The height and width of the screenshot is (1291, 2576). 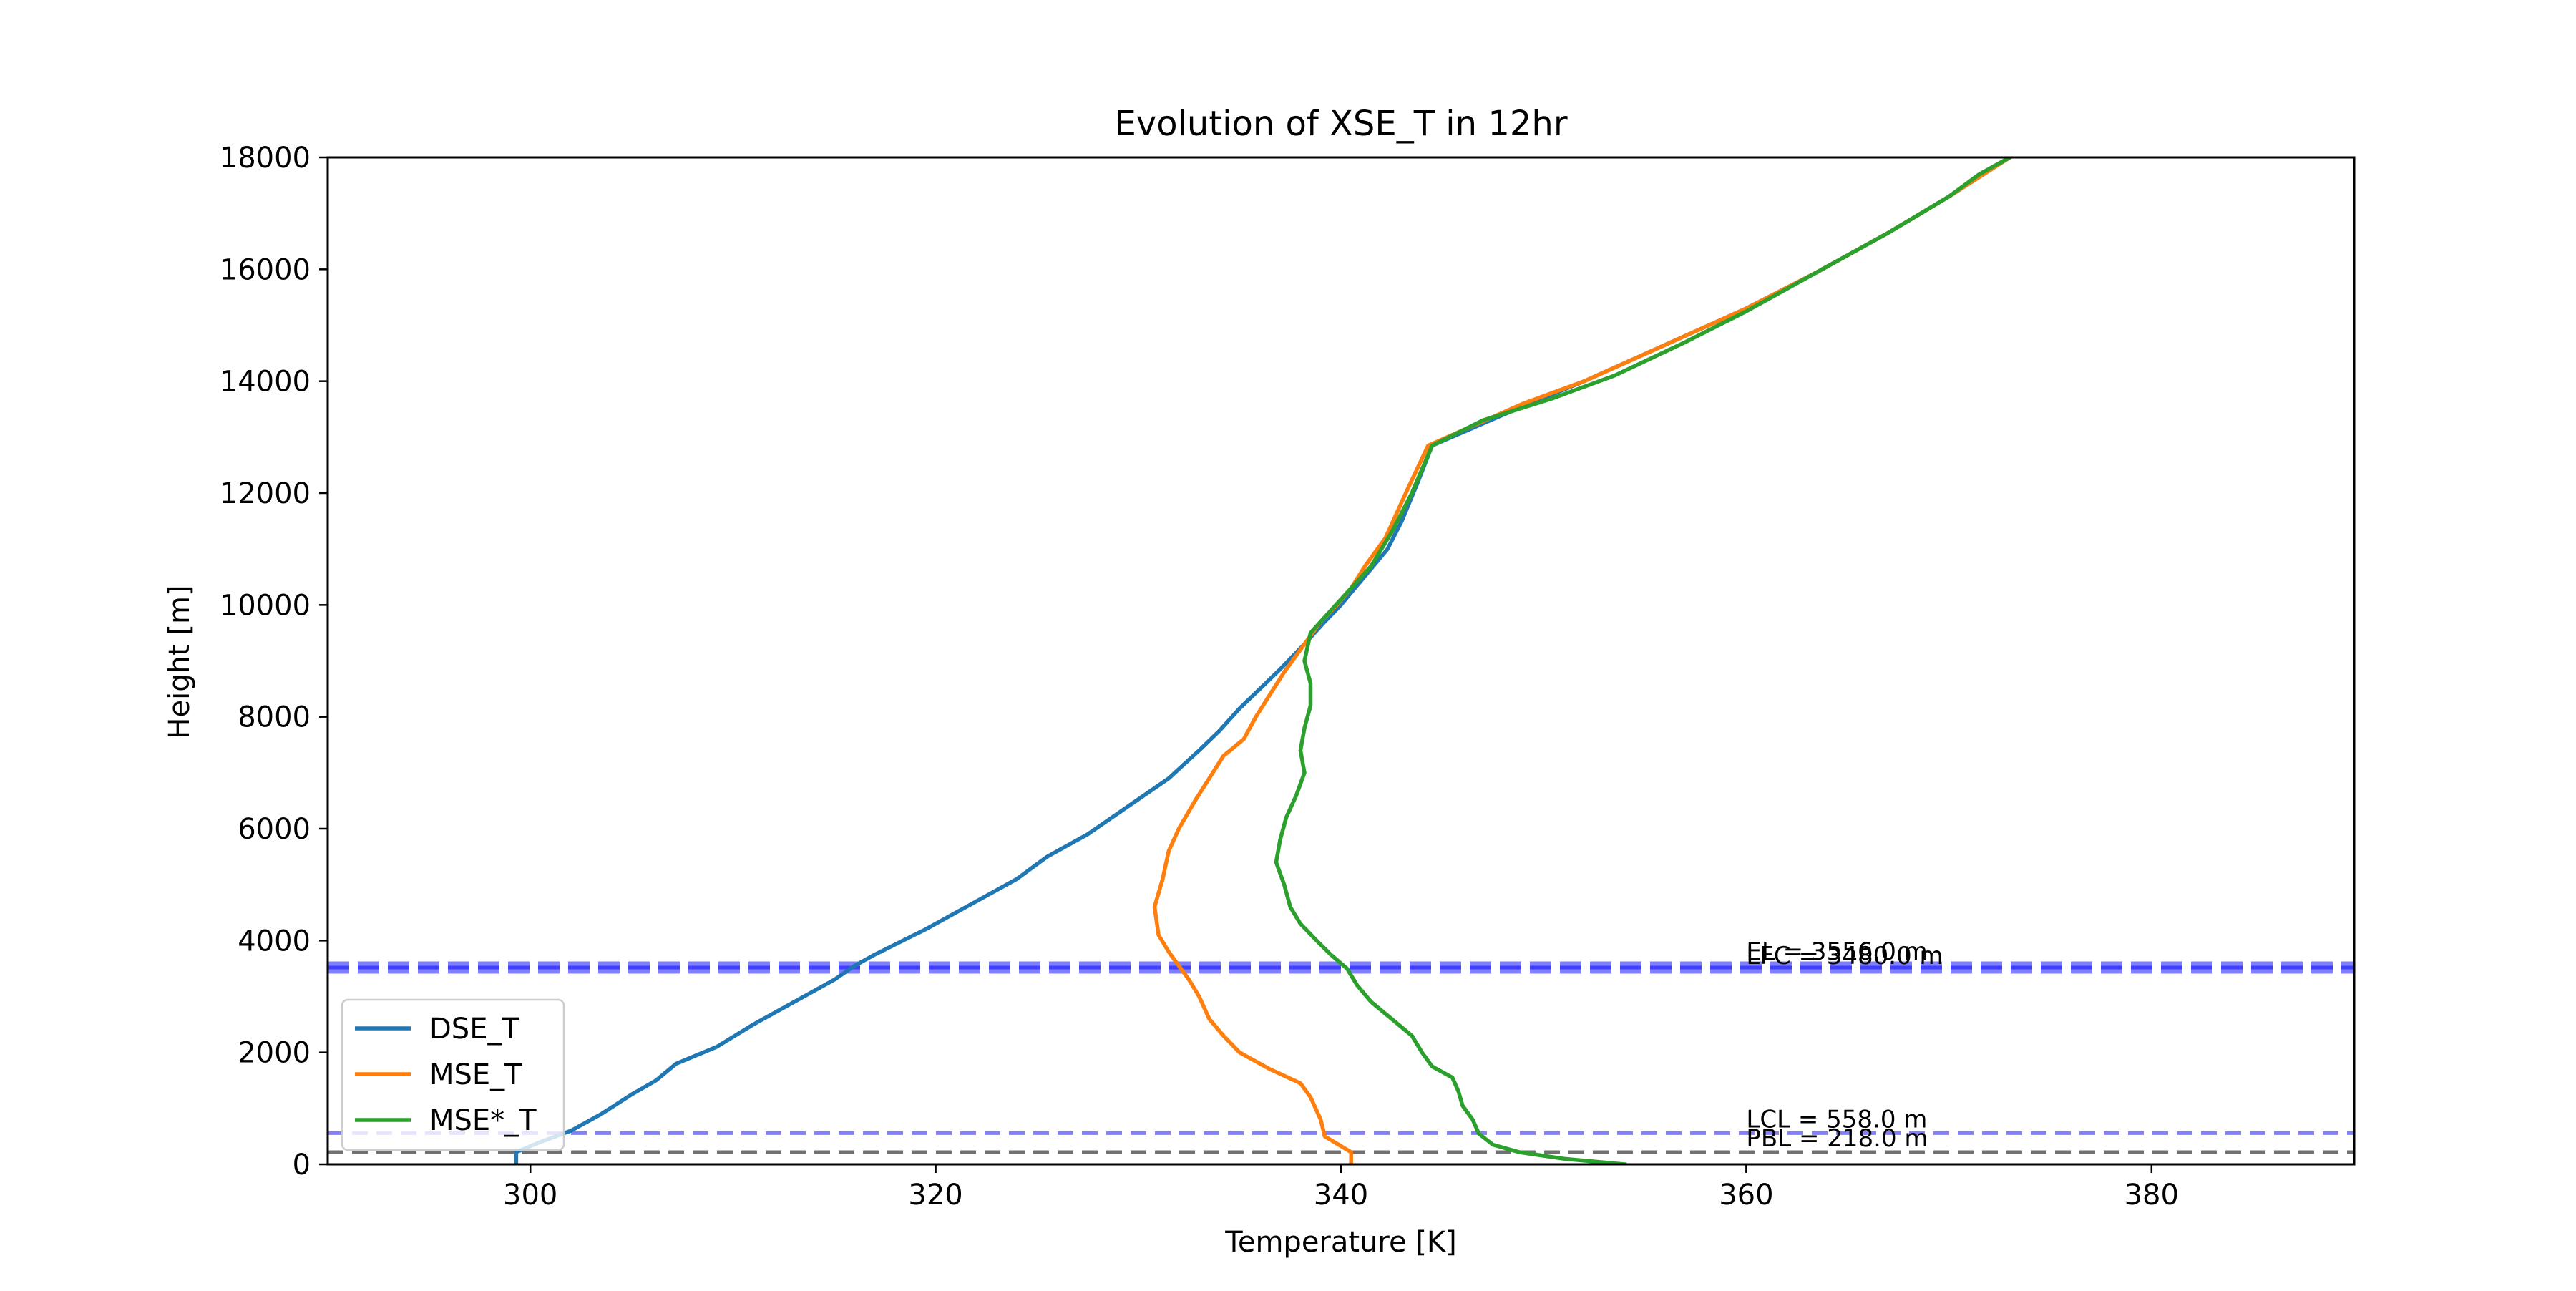 I want to click on y-axis-label: Height [m], so click(x=179, y=662).